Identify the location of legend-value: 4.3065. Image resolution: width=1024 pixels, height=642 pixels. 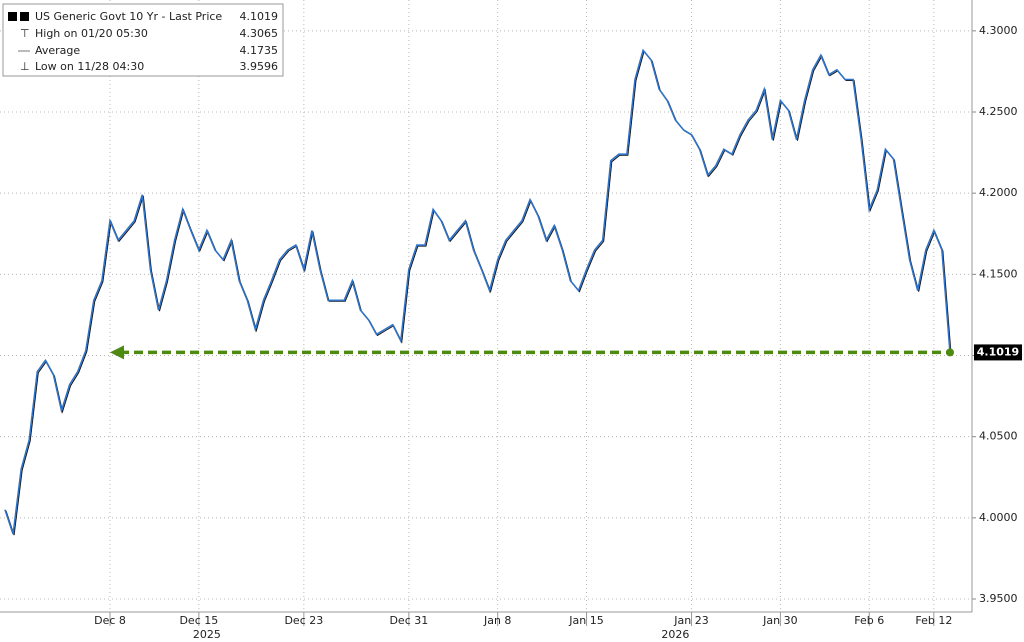
(259, 33).